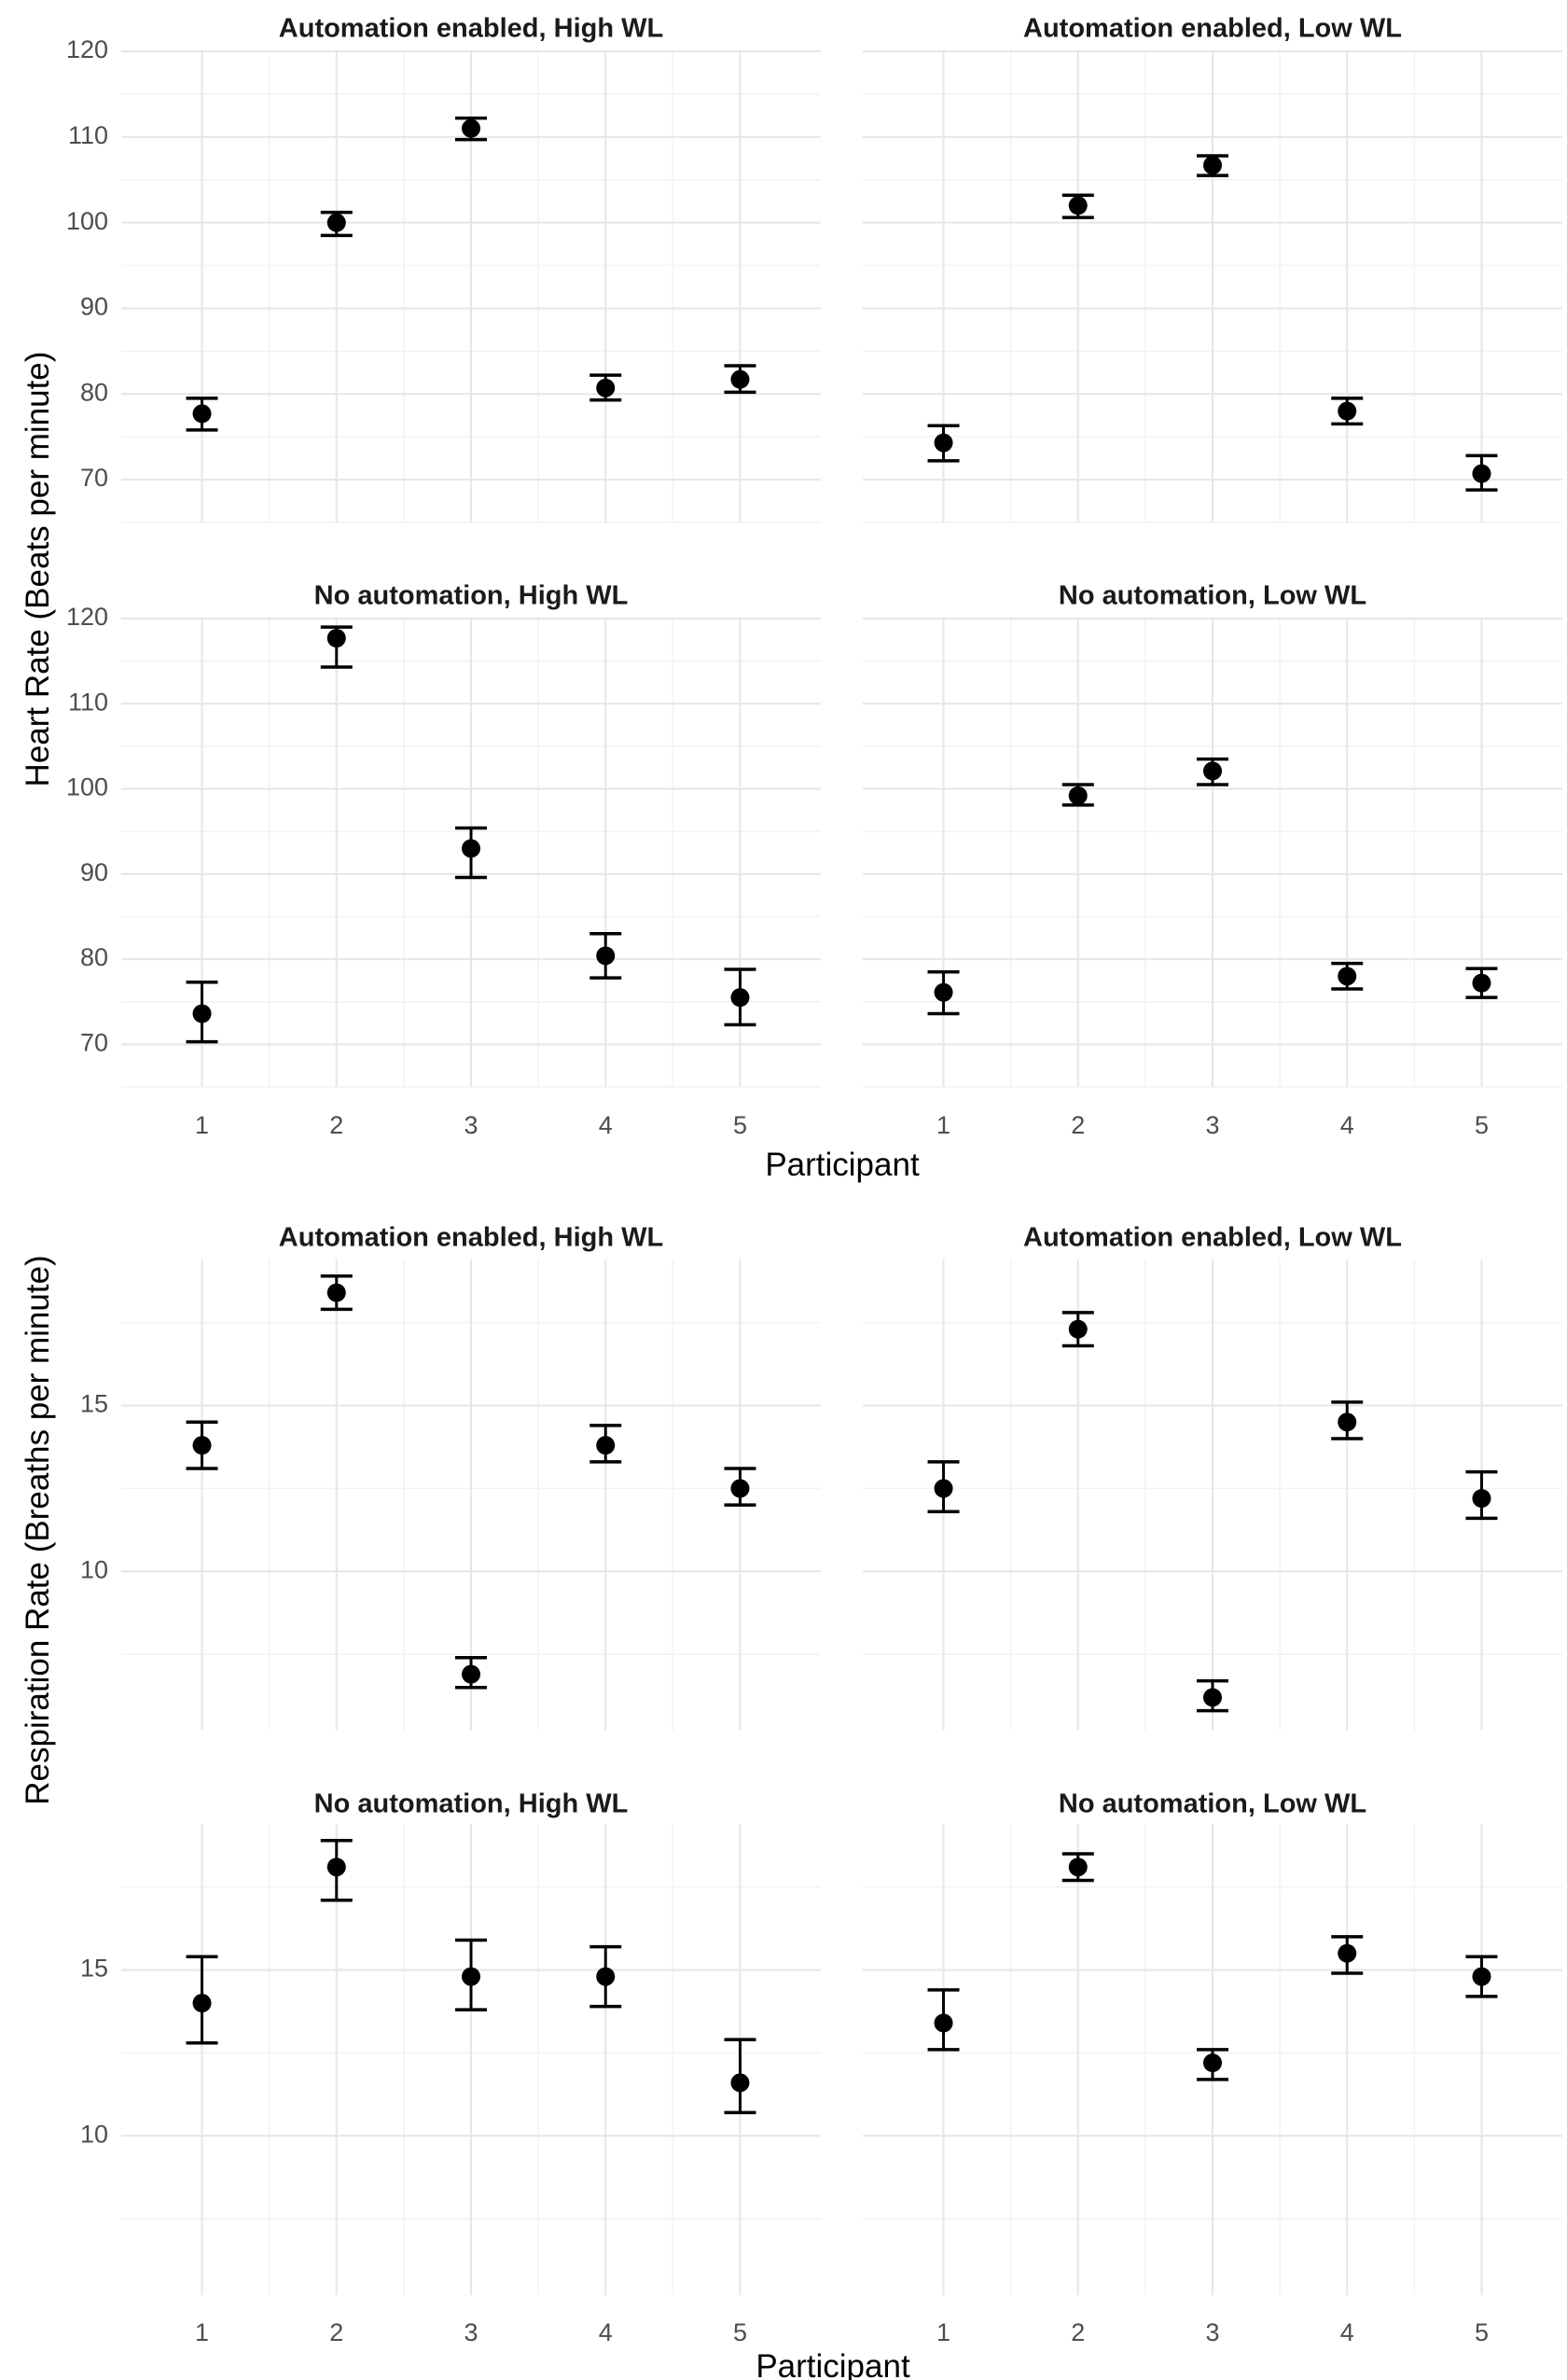 Image resolution: width=1567 pixels, height=2380 pixels. What do you see at coordinates (38, 1529) in the screenshot?
I see `y-axis-title: Respiration Rate (Breaths per minute)` at bounding box center [38, 1529].